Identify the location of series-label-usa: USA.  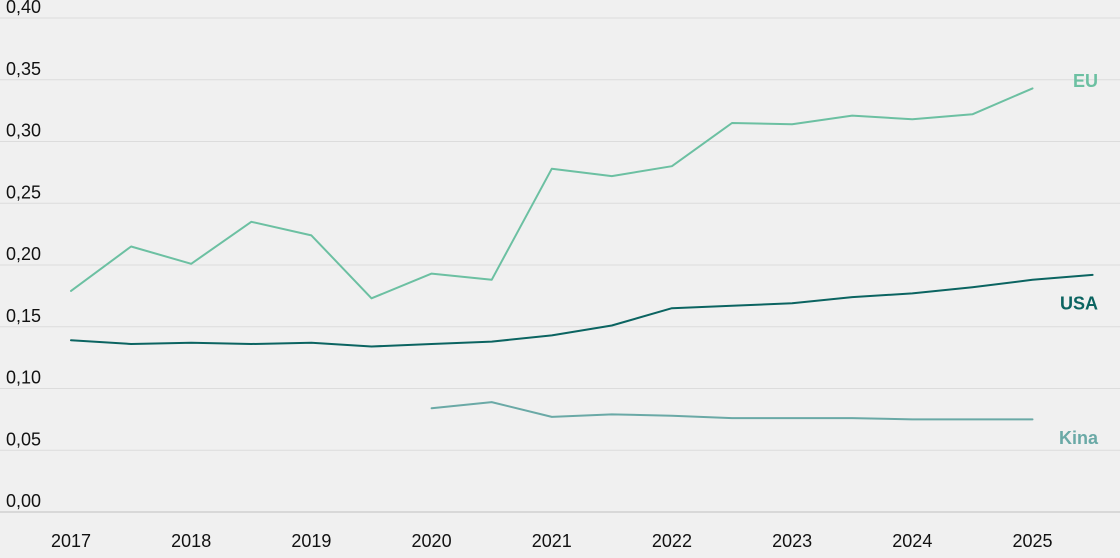
(1079, 303).